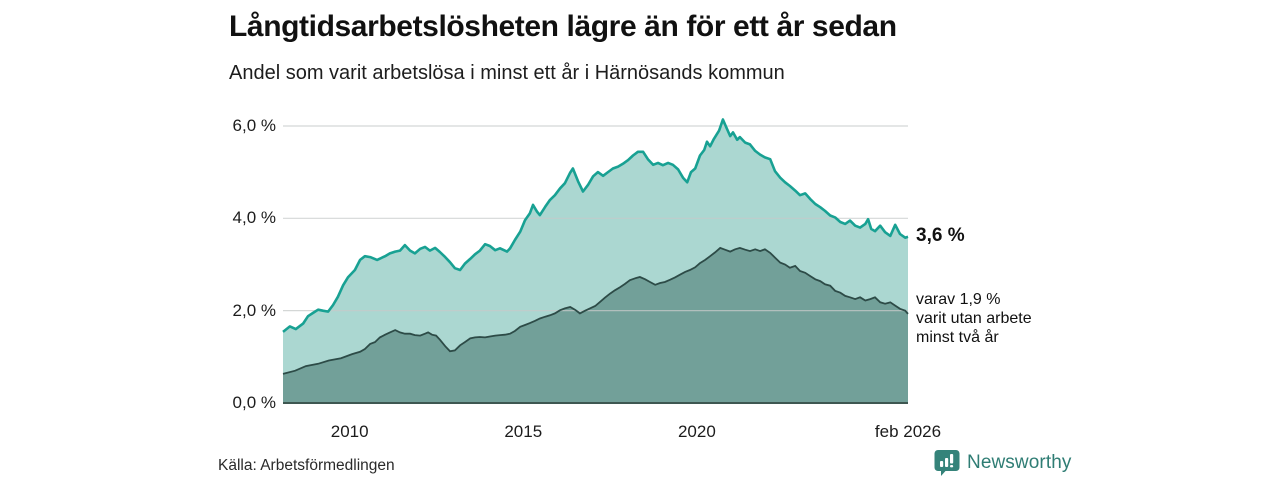  Describe the element at coordinates (254, 218) in the screenshot. I see `y-tick-label: 4,0 %` at that location.